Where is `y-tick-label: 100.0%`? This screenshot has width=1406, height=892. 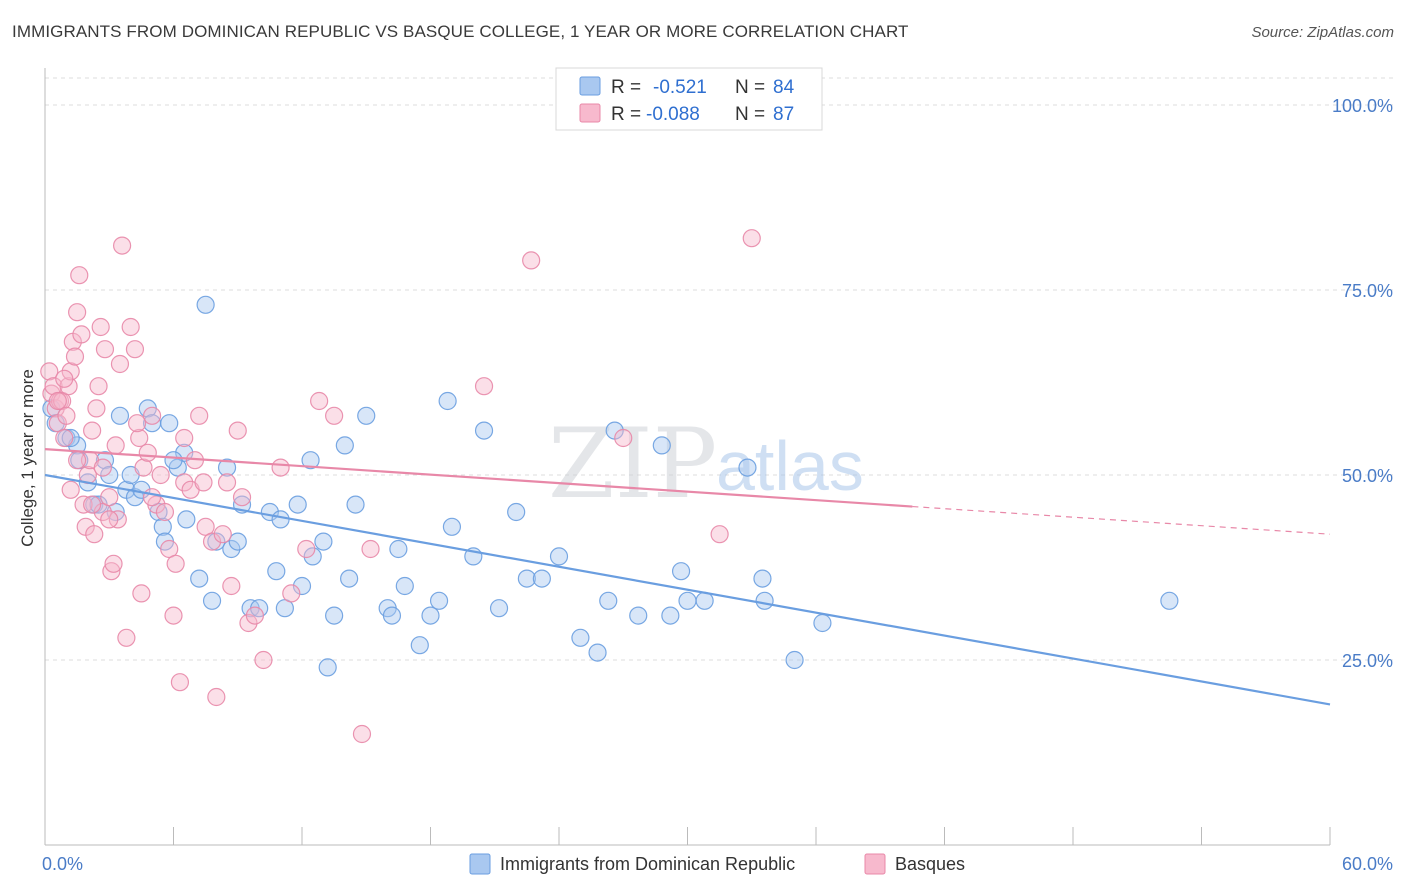 y-tick-label: 100.0% is located at coordinates (1362, 106).